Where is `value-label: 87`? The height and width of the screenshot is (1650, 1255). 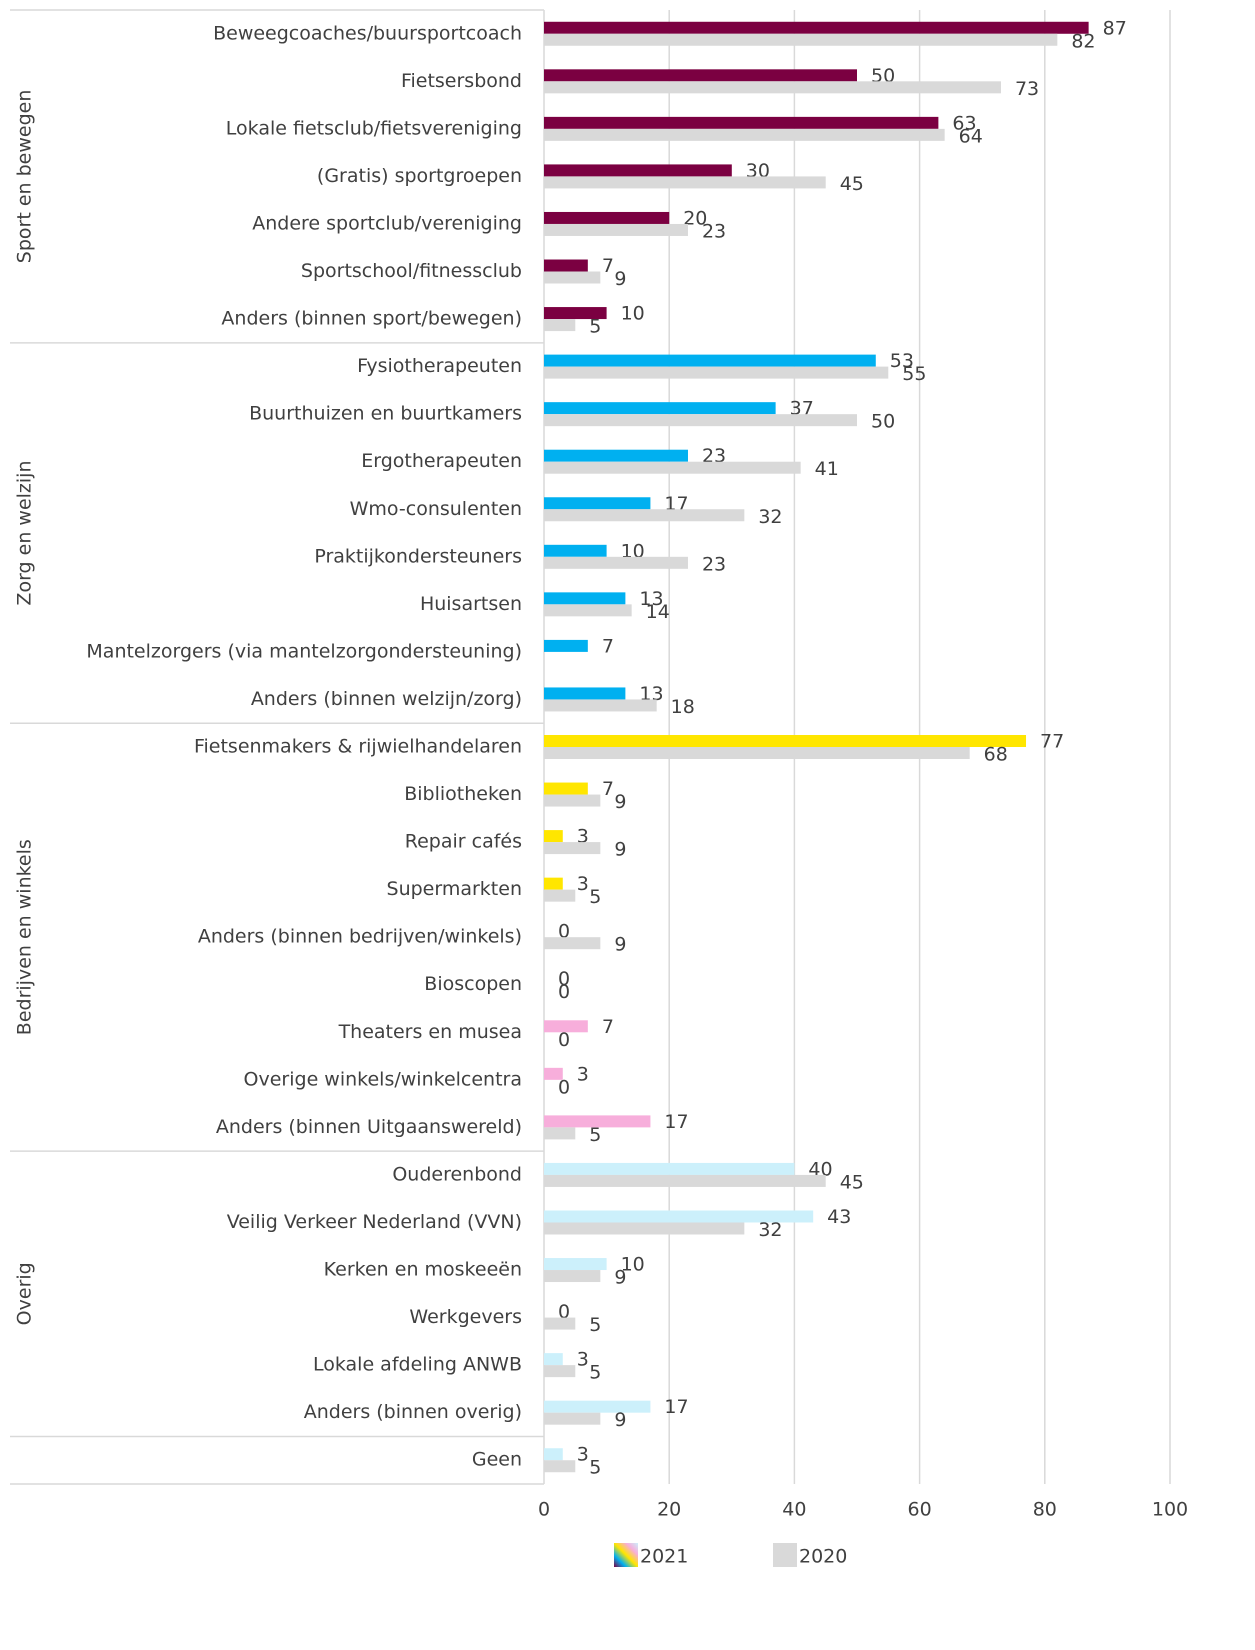 value-label: 87 is located at coordinates (1115, 28).